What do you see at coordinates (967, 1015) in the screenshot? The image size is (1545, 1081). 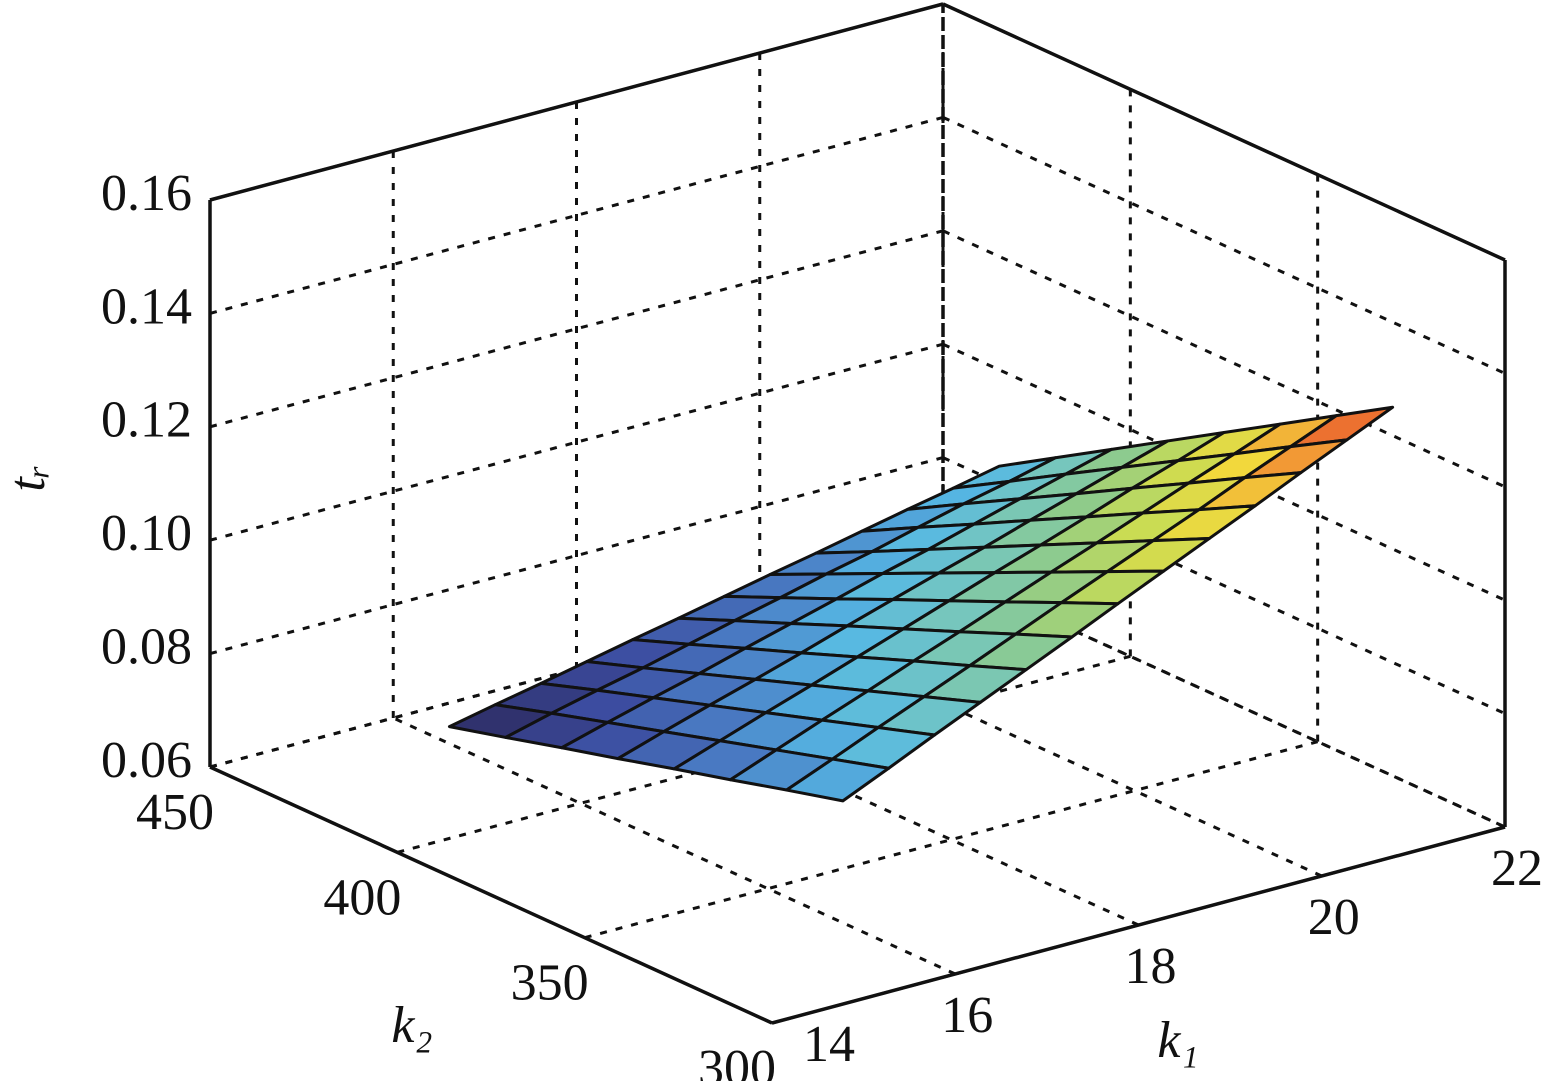 I see `x-tick-label: 16` at bounding box center [967, 1015].